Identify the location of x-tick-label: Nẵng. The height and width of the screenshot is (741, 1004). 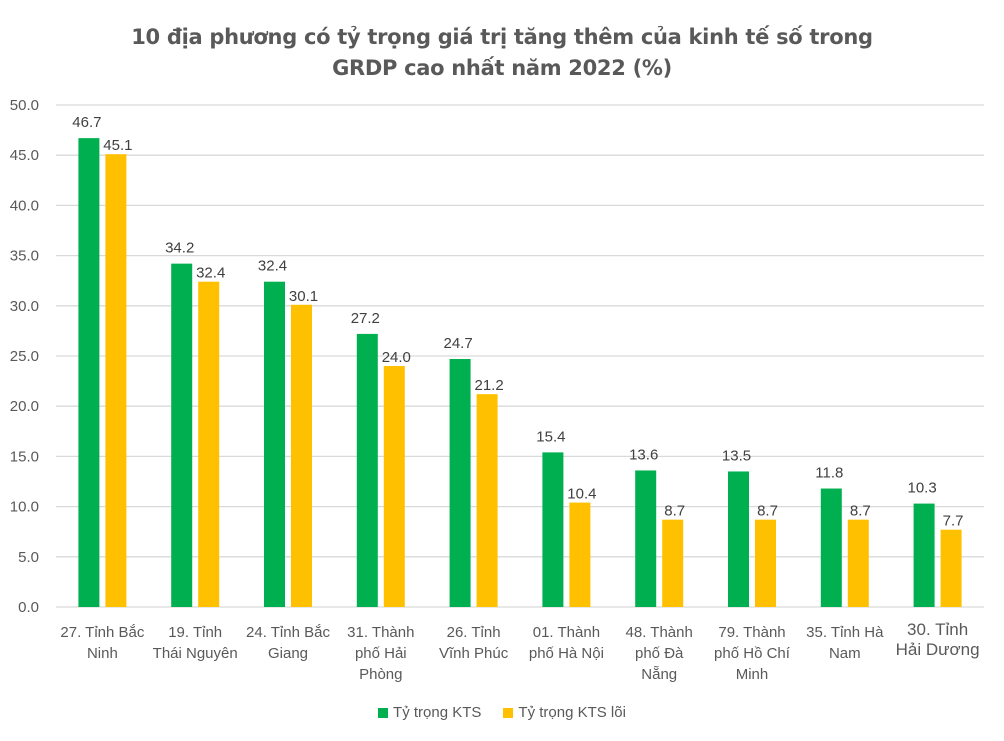
(659, 674).